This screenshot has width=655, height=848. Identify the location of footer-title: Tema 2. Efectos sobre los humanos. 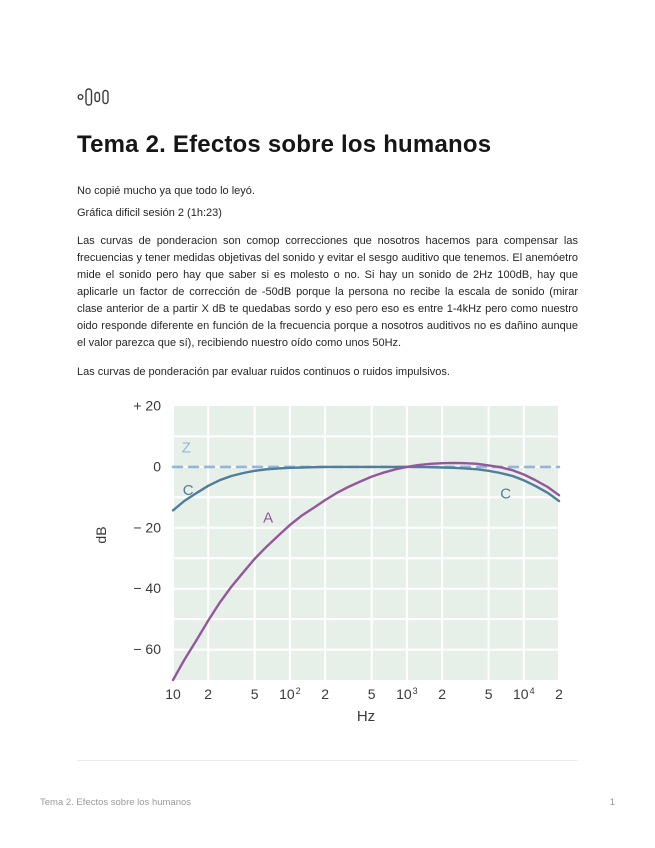
(116, 802).